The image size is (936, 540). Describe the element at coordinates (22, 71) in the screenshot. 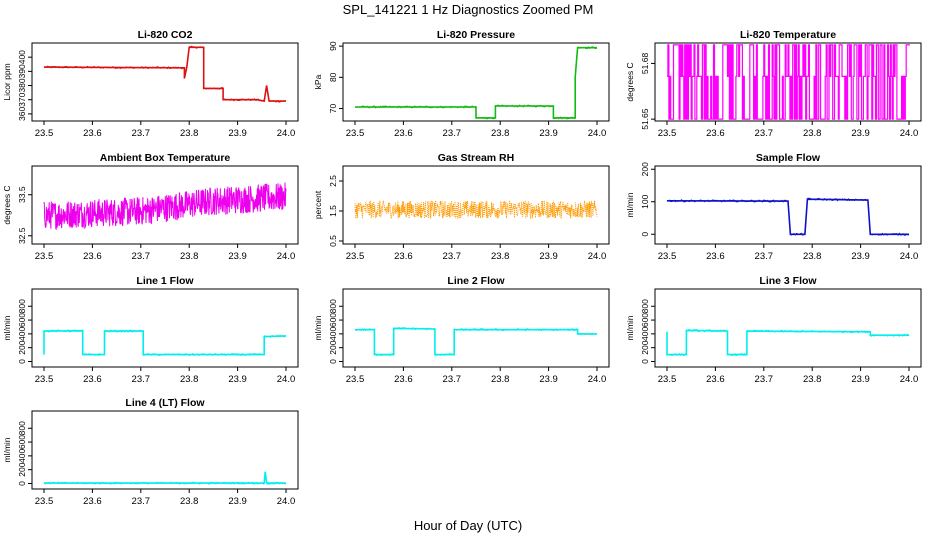

I see `y-tick-label: 390` at that location.